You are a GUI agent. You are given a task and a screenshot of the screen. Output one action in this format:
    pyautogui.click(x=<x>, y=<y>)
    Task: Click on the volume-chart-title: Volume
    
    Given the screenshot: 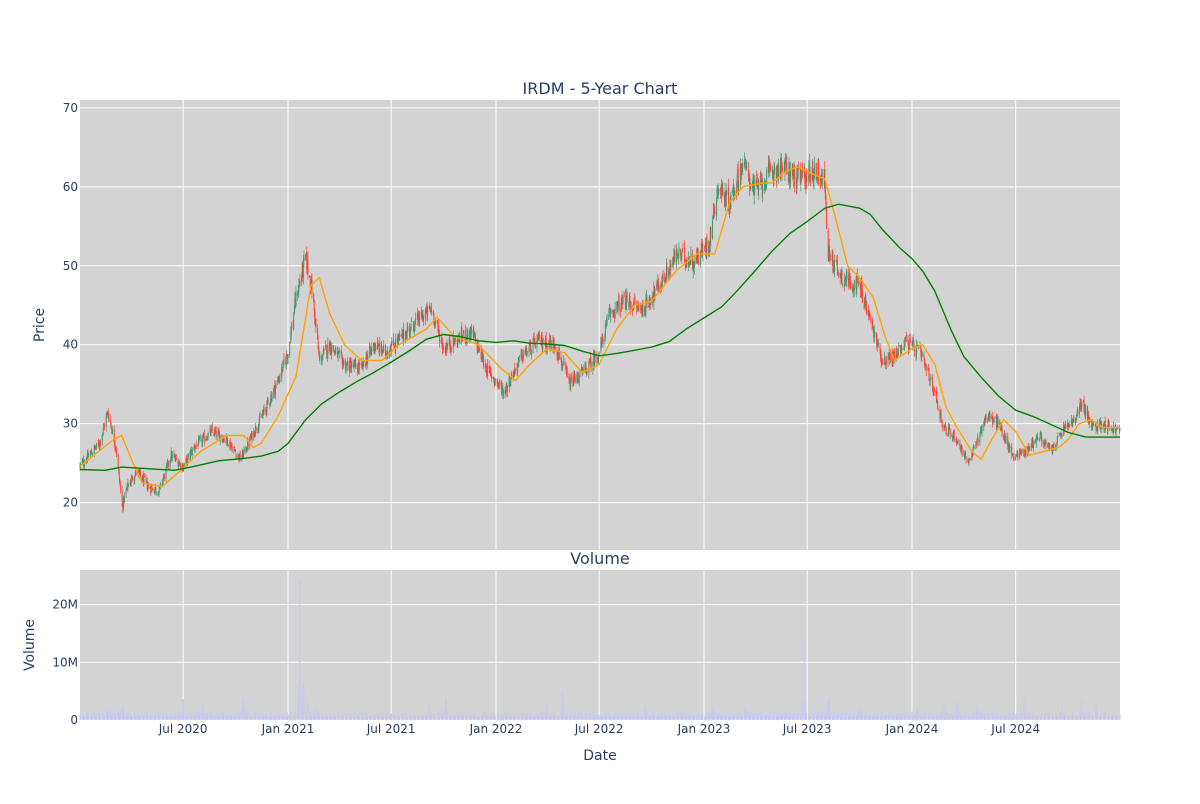 What is the action you would take?
    pyautogui.click(x=600, y=558)
    